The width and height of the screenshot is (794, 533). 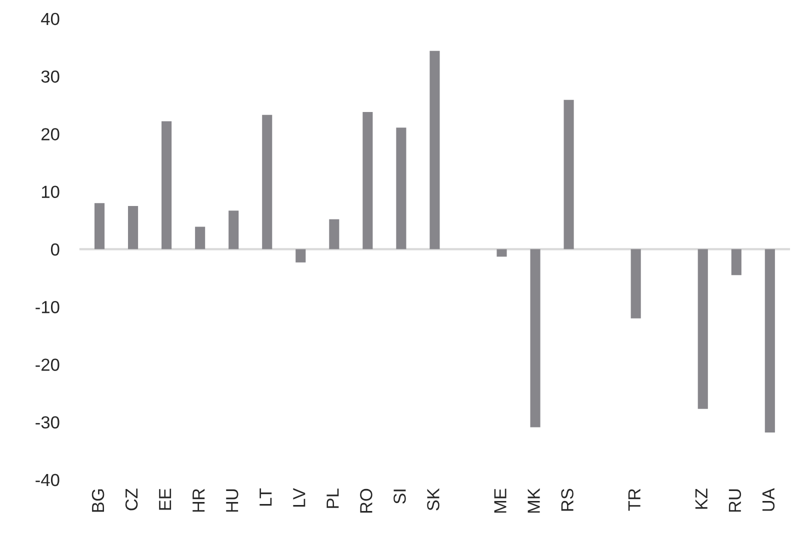 I want to click on y-tick-label: 10, so click(x=51, y=192).